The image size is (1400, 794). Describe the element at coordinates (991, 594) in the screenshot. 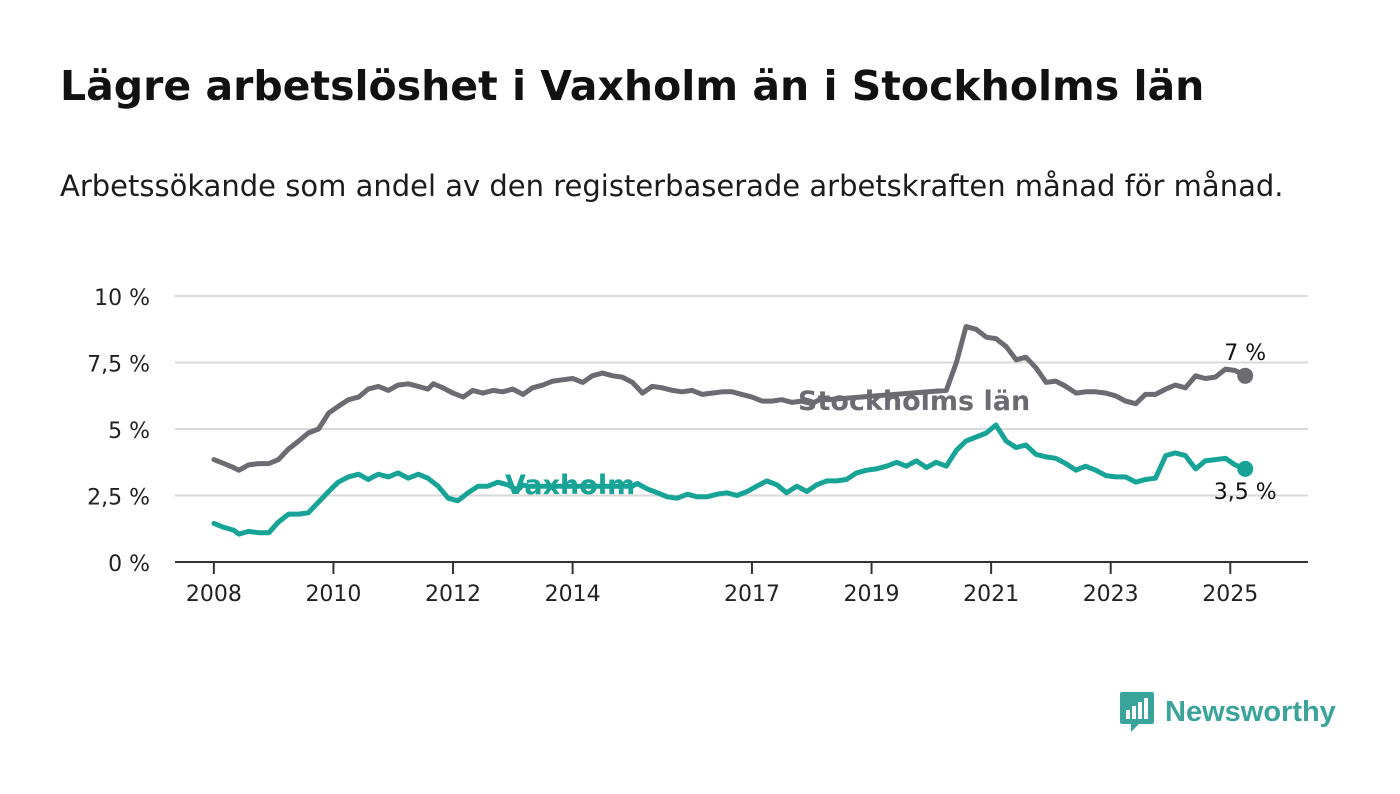

I see `x-tick-label: 2021` at that location.